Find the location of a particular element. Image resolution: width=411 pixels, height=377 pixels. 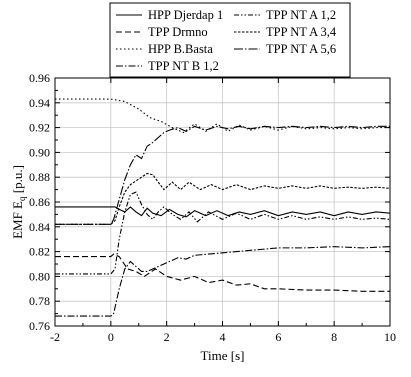

x-tick-label: 4 is located at coordinates (223, 337).